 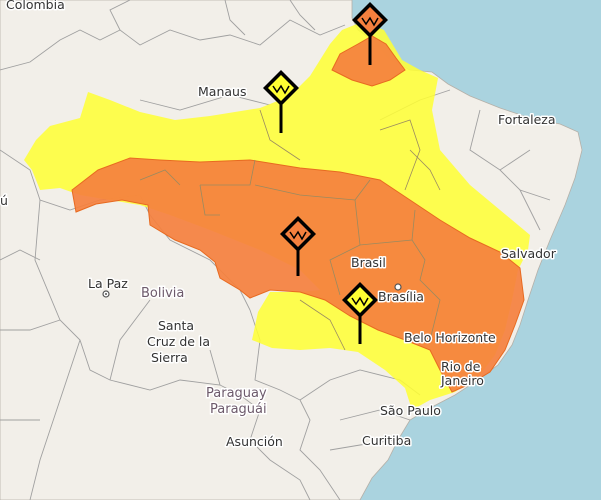 I want to click on label-santa-cruz-3: Sierra, so click(x=169, y=357).